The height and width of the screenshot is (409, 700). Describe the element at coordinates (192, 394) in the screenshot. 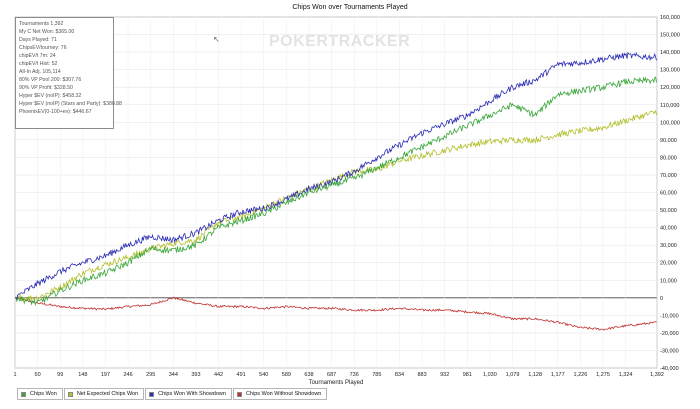

I see `legend-label: Chips Won With Showdown` at that location.